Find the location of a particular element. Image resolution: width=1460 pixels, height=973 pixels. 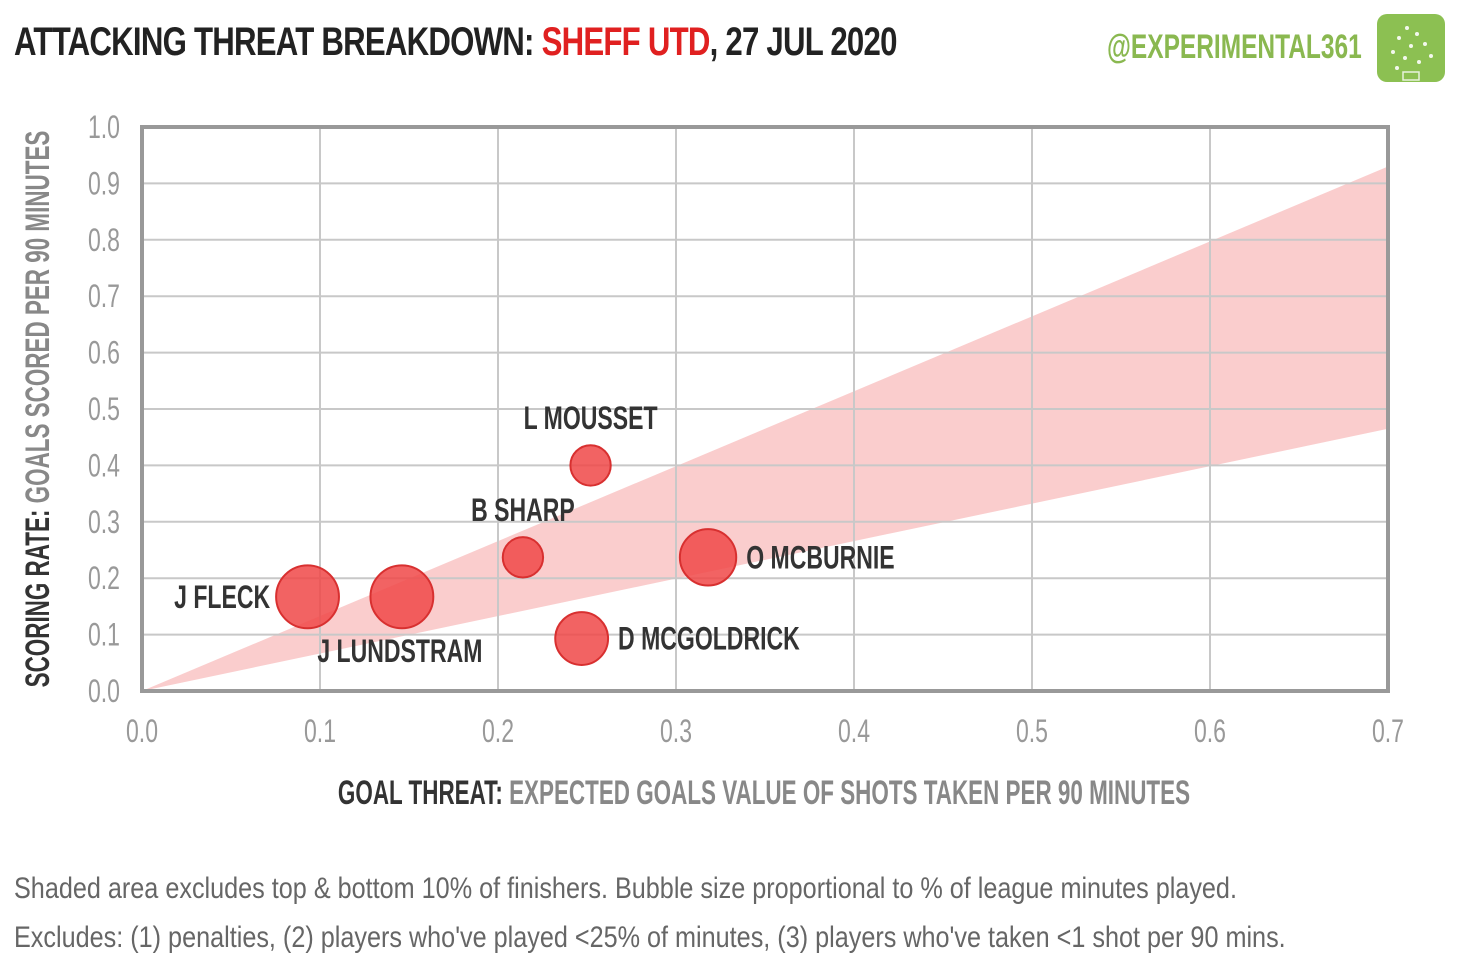

player-label: B SHARP is located at coordinates (523, 510).